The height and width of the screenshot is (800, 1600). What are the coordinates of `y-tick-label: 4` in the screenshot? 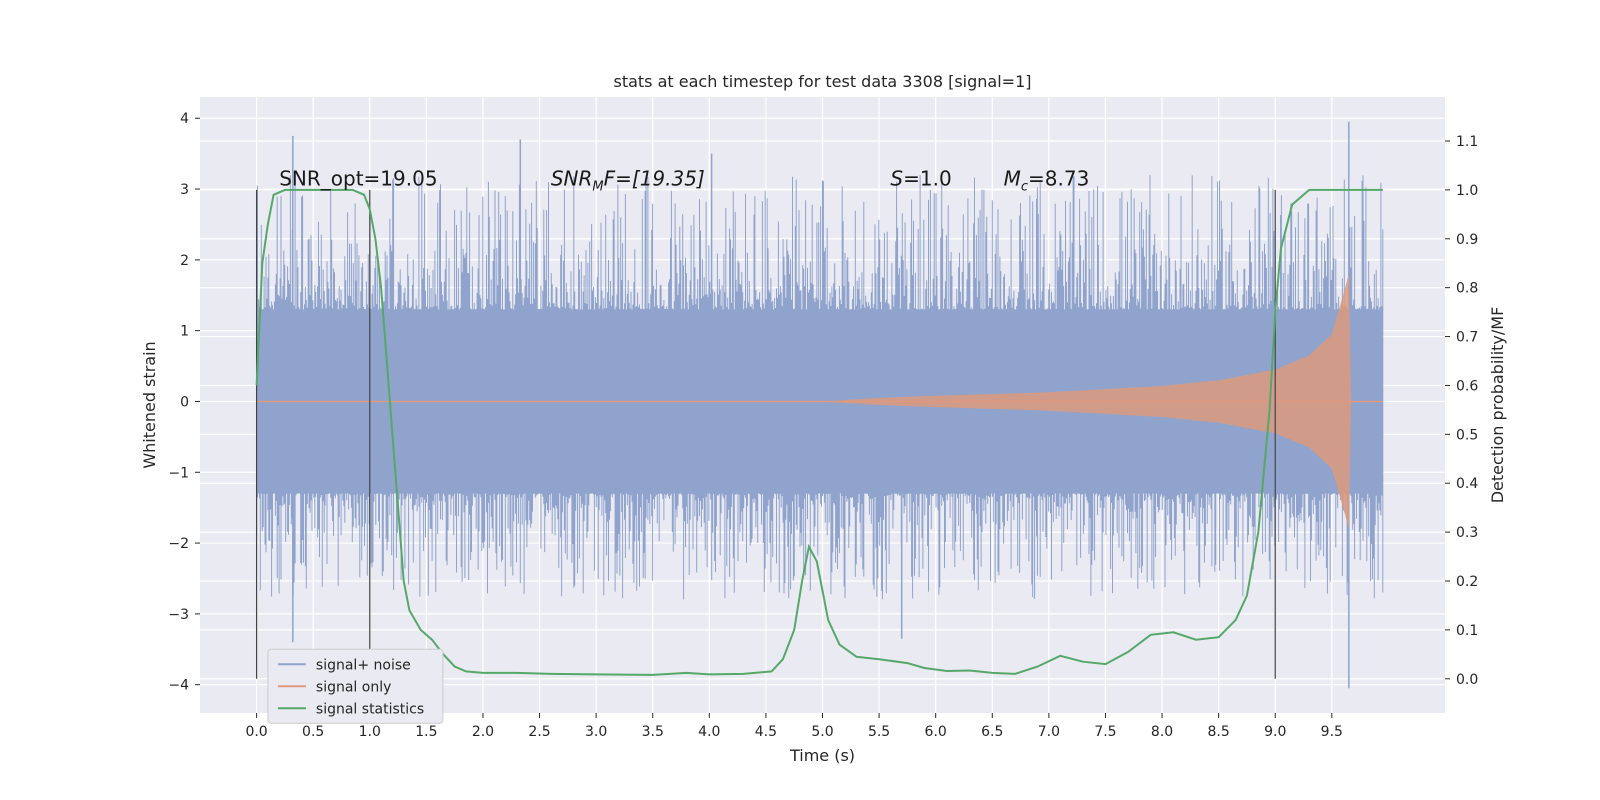 It's located at (184, 119).